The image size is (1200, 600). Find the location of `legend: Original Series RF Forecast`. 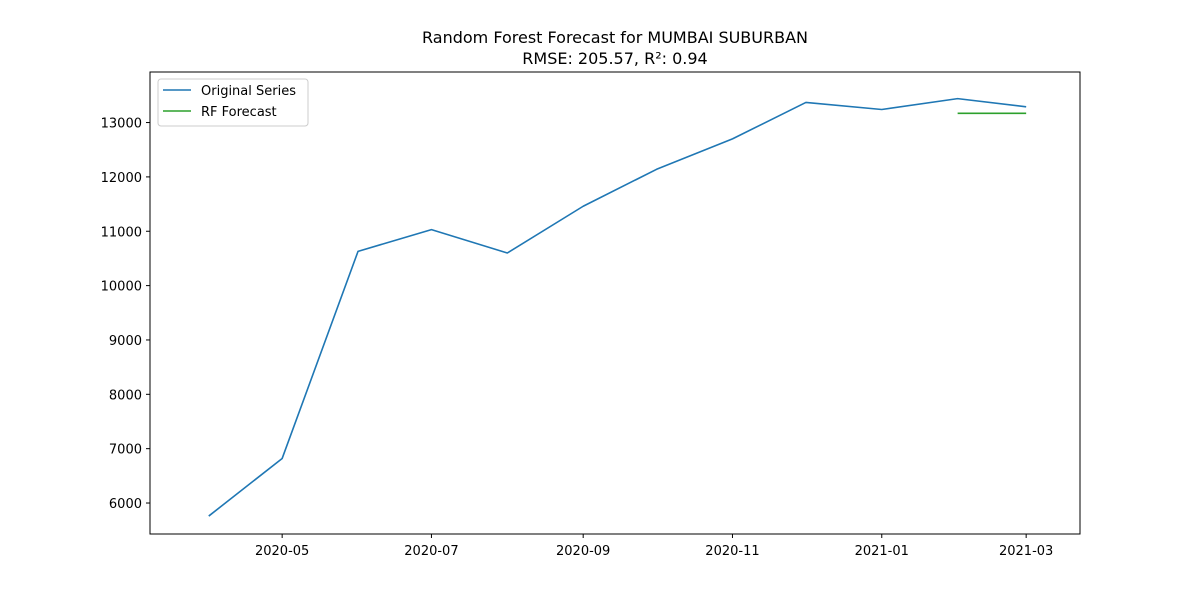

legend: Original Series RF Forecast is located at coordinates (233, 102).